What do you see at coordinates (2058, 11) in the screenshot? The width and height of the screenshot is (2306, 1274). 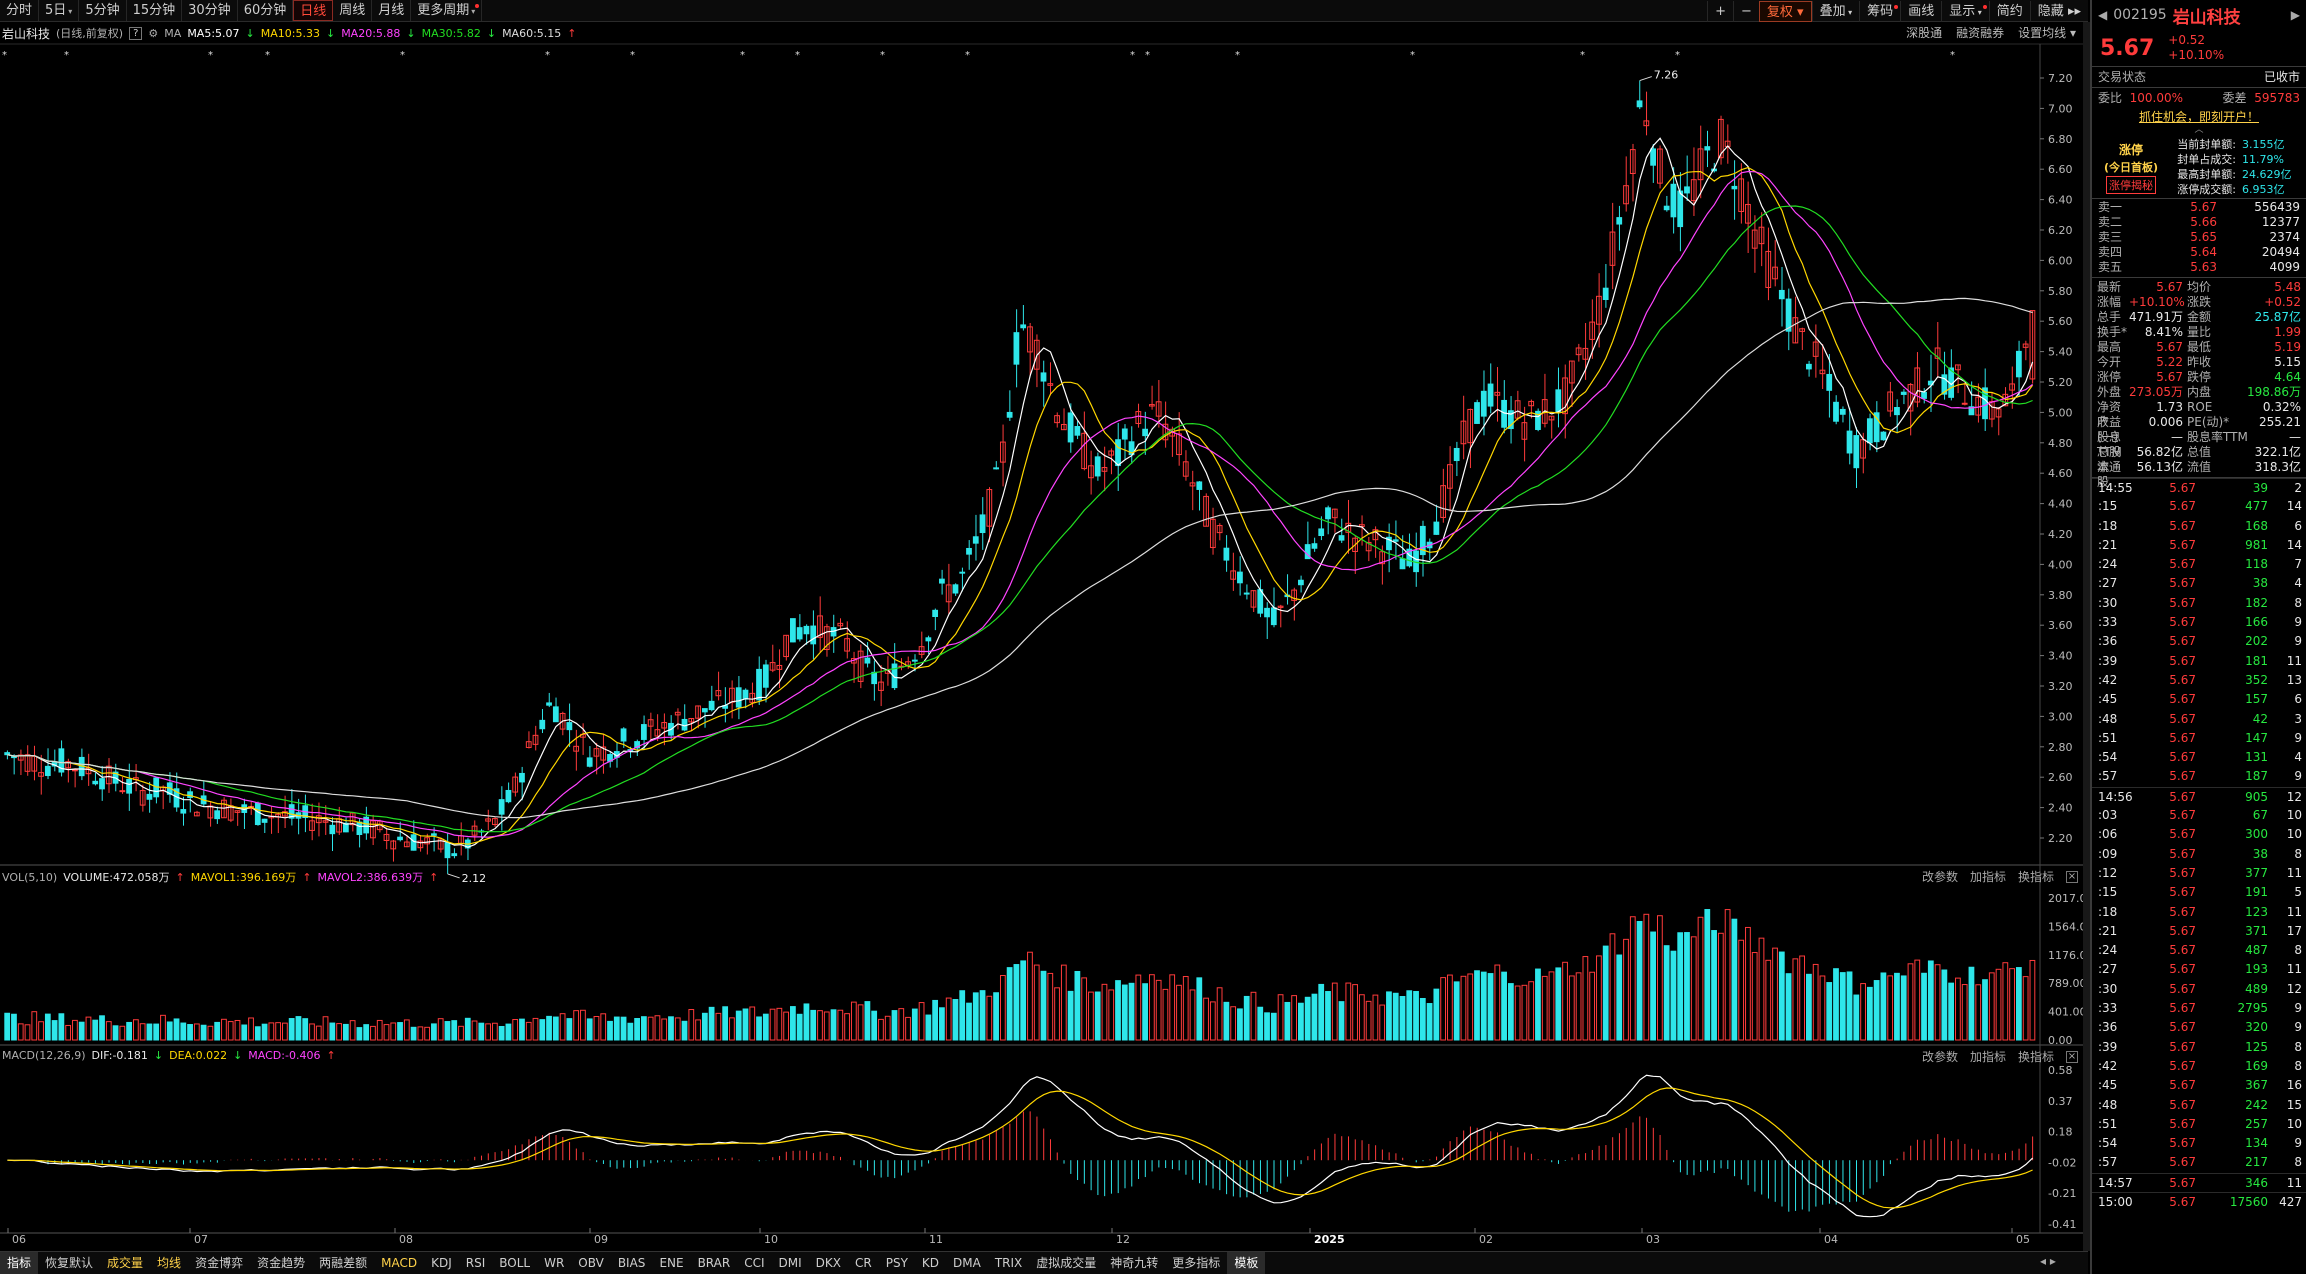 I see `yincang-button: 隐藏 ▸▸` at bounding box center [2058, 11].